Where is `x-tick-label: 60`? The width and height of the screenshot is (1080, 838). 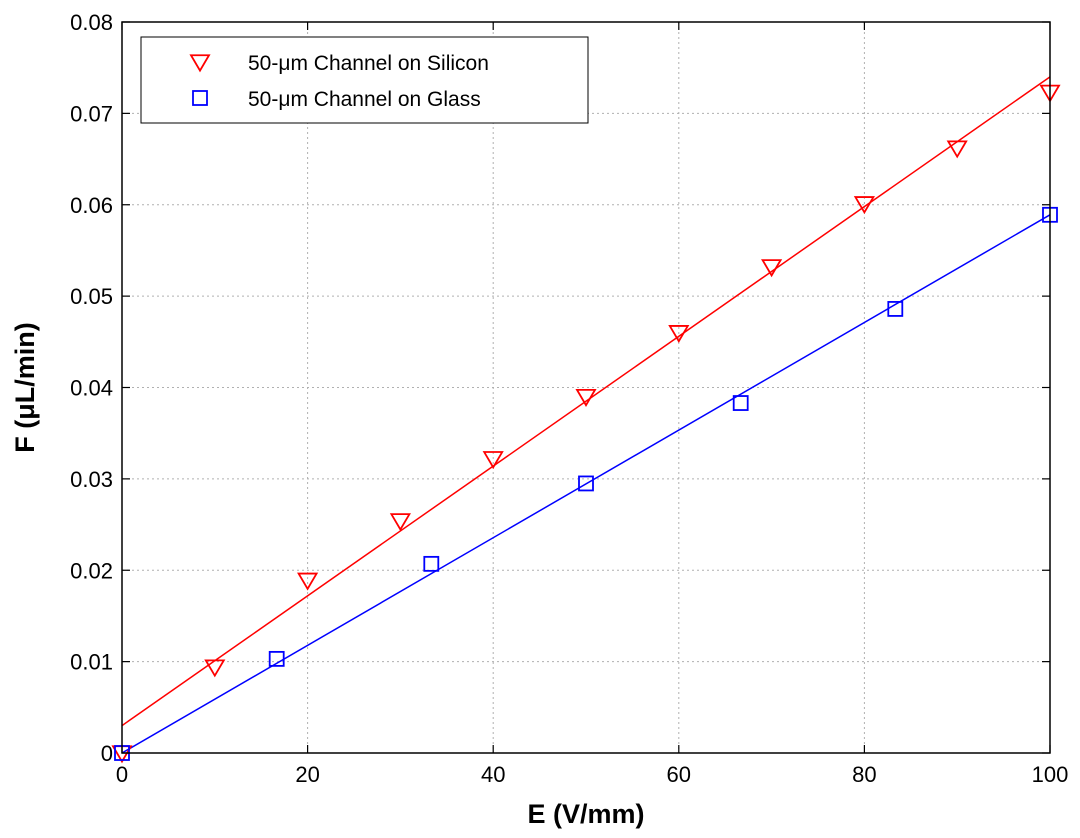 x-tick-label: 60 is located at coordinates (679, 774).